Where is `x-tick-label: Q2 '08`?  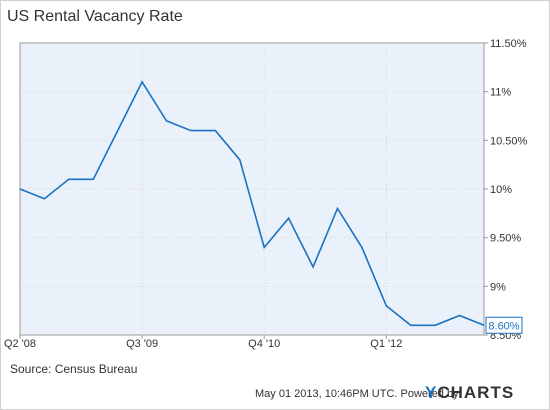
x-tick-label: Q2 '08 is located at coordinates (20, 344).